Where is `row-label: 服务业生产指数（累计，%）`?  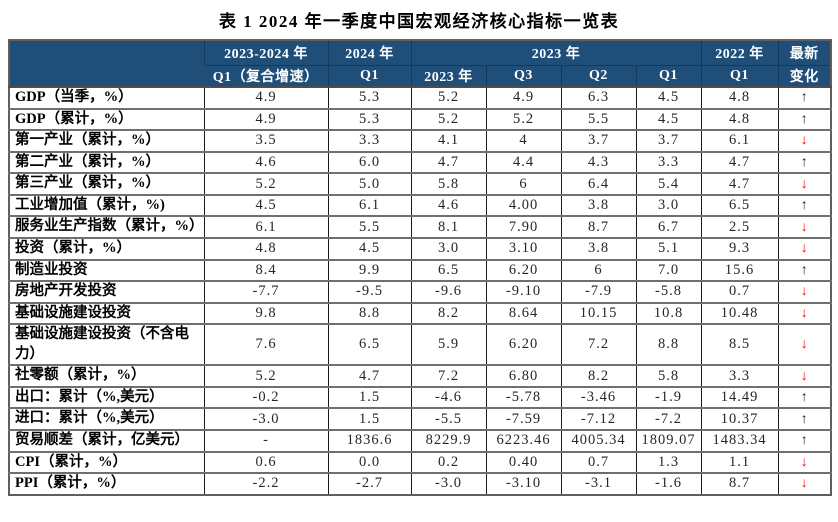
row-label: 服务业生产指数（累计，%） is located at coordinates (106, 226).